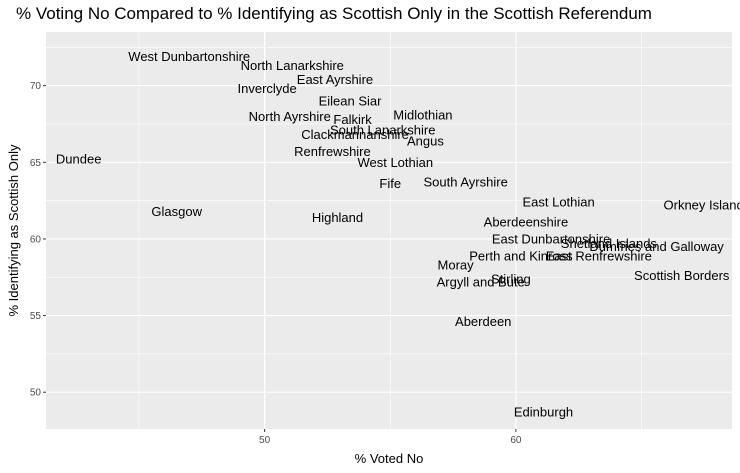 The width and height of the screenshot is (740, 473). Describe the element at coordinates (335, 79) in the screenshot. I see `point-label: East Ayrshire` at that location.